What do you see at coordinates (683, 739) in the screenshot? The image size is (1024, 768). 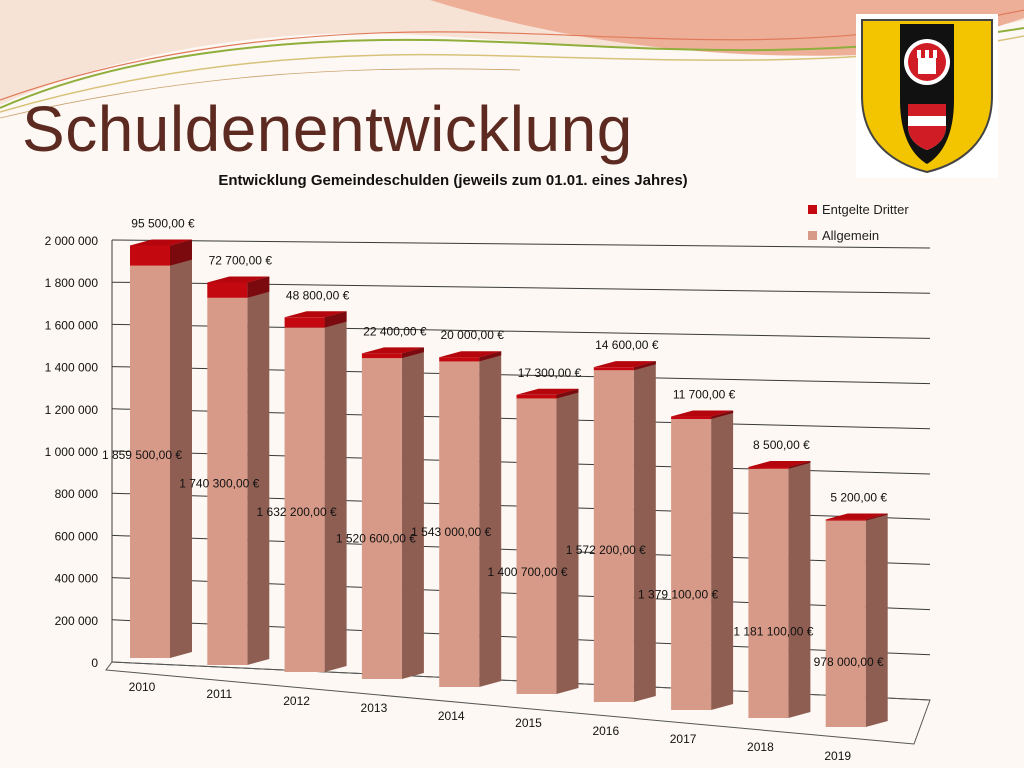 I see `x-tick-label: 2017` at bounding box center [683, 739].